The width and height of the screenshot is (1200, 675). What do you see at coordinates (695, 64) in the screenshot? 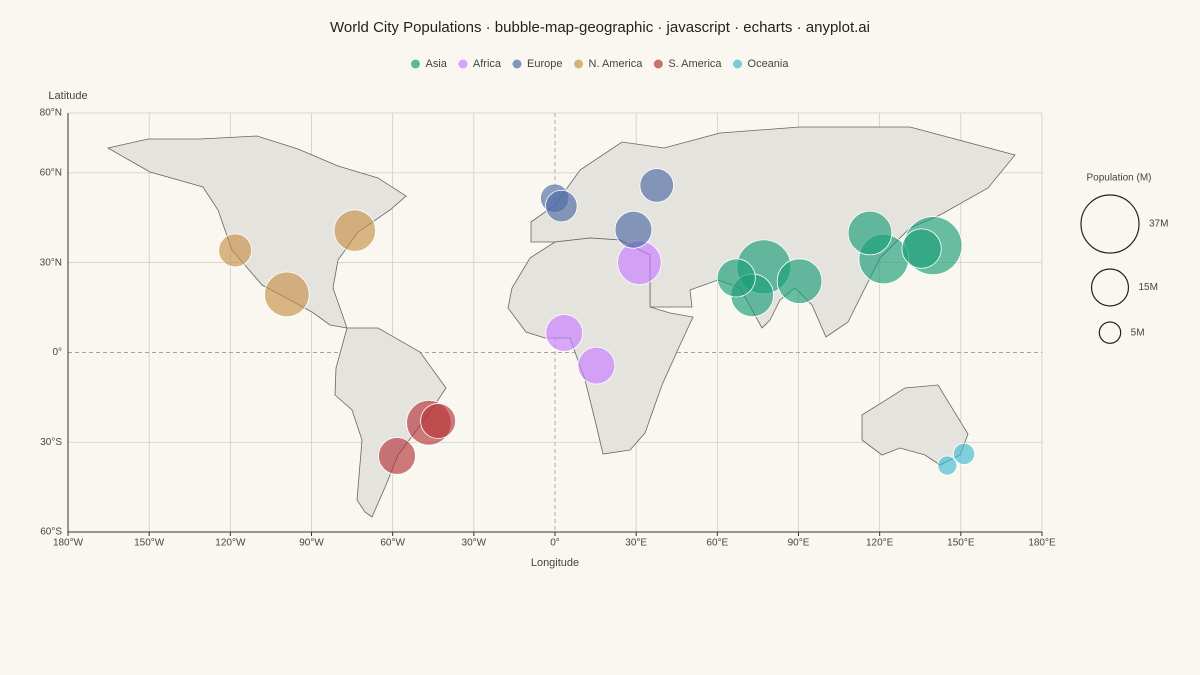
I see `legend-label: S. America` at bounding box center [695, 64].